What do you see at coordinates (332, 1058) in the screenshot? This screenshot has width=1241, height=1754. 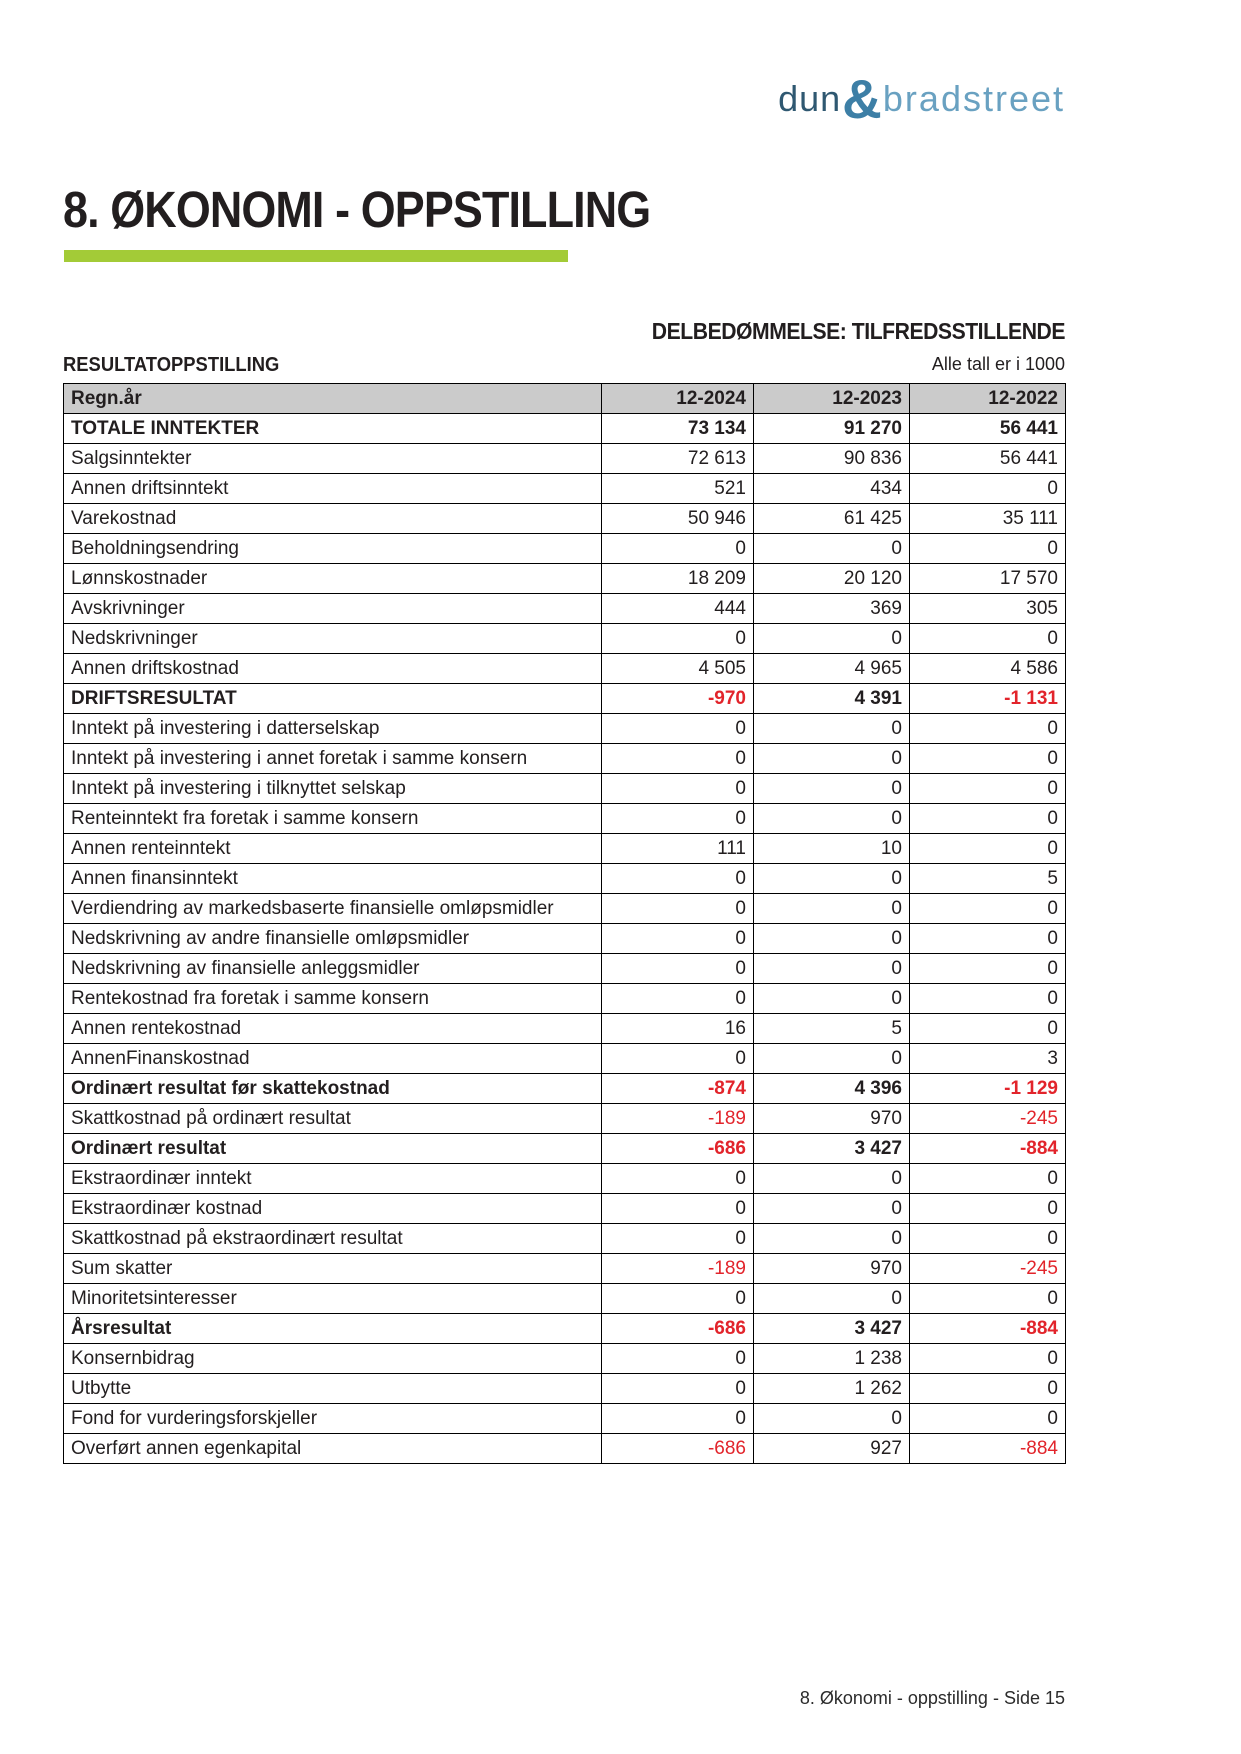 I see `row-label: AnnenFinanskostnad` at bounding box center [332, 1058].